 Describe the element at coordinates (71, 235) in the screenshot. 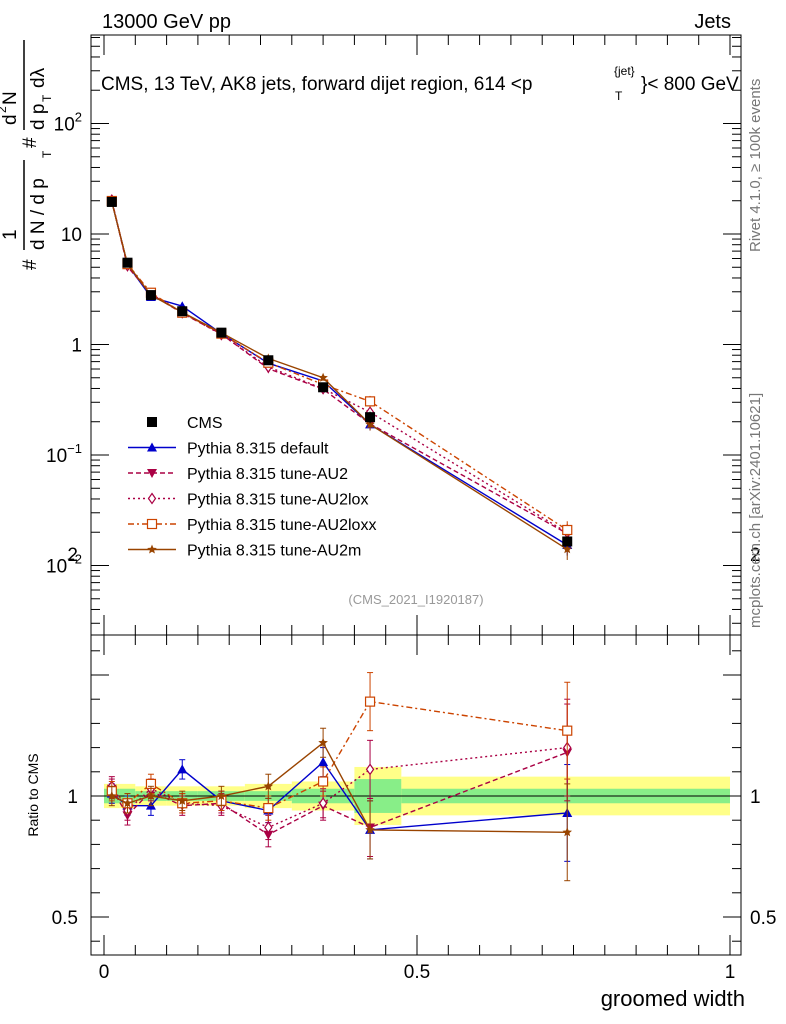

I see `y-tick-label: 10` at that location.